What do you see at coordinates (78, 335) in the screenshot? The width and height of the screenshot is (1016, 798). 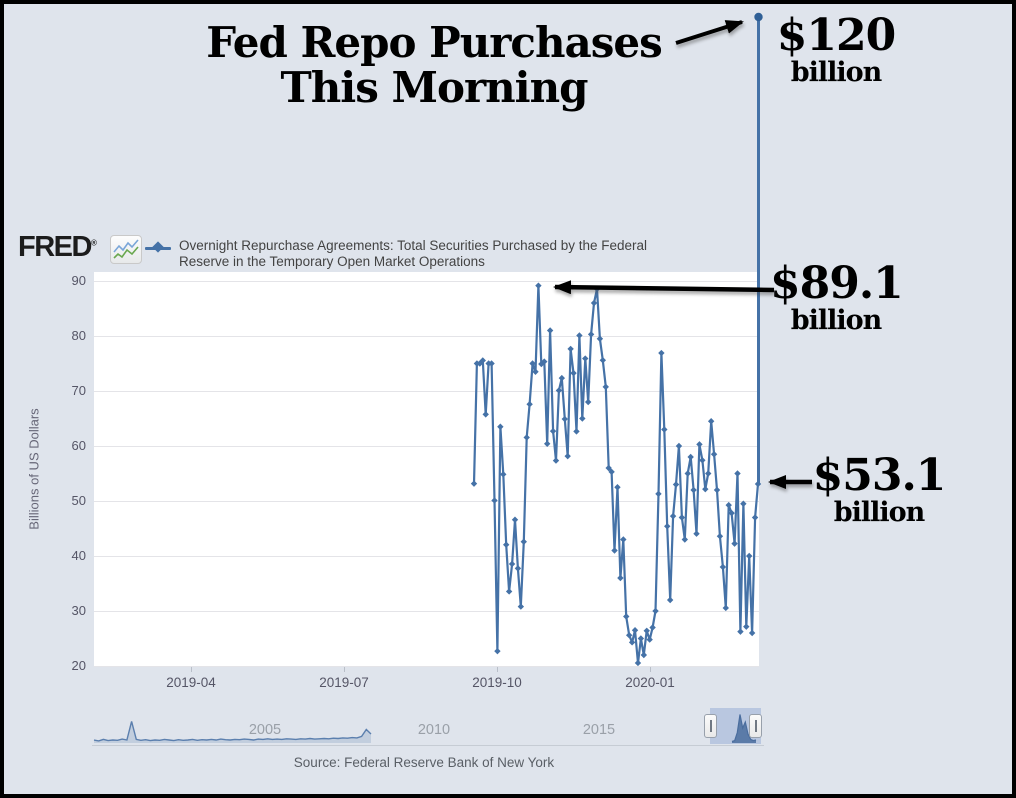 I see `y-tick-label-80: 80` at bounding box center [78, 335].